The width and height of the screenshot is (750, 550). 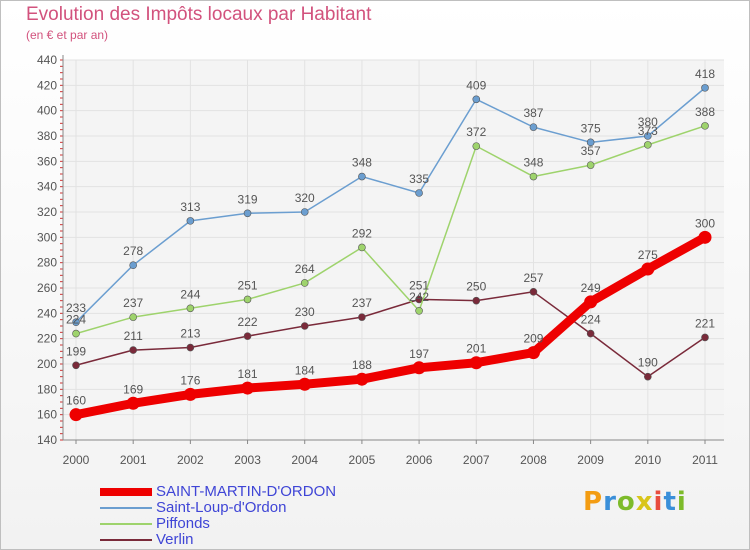 I want to click on y-tick-label: 180, so click(x=47, y=389).